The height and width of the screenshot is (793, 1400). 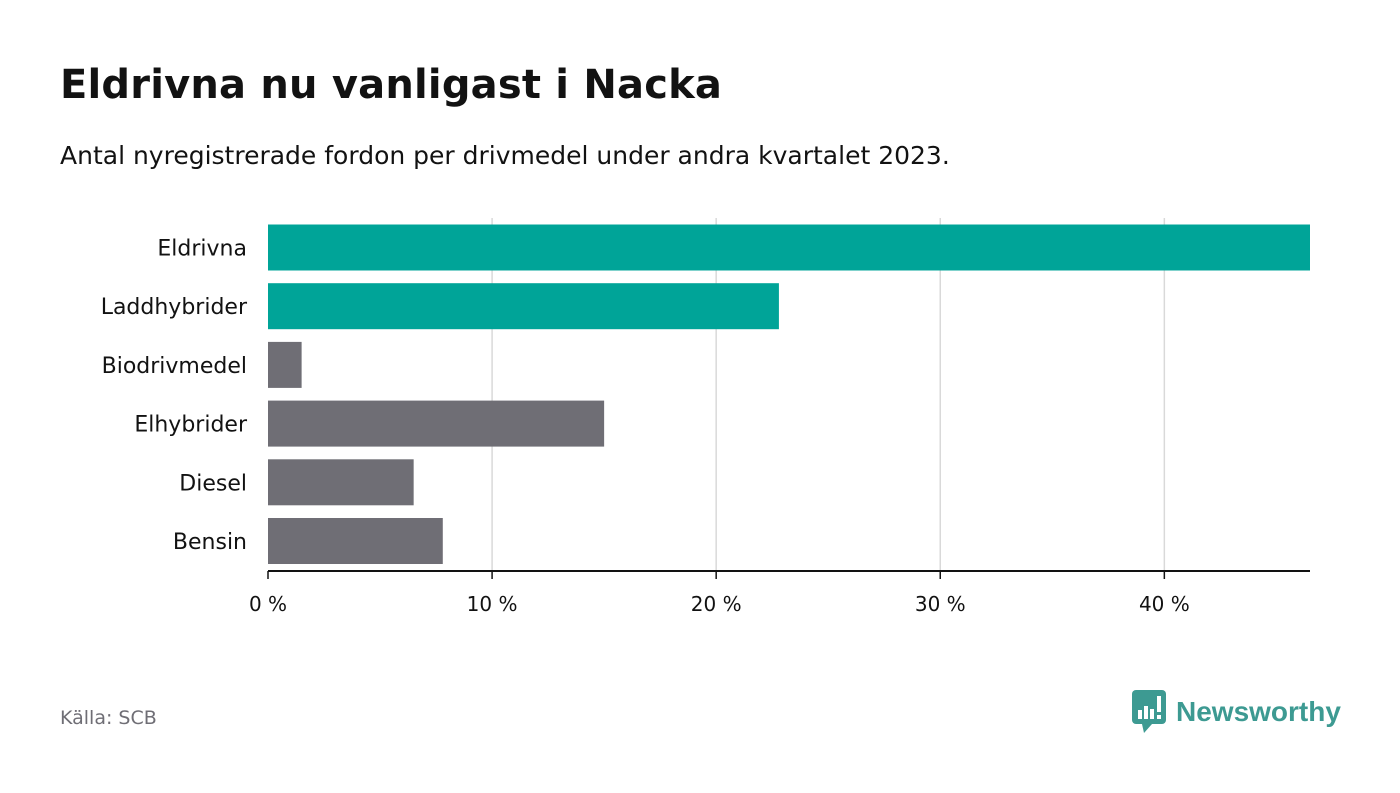 I want to click on category-label: Eldrivna, so click(x=202, y=249).